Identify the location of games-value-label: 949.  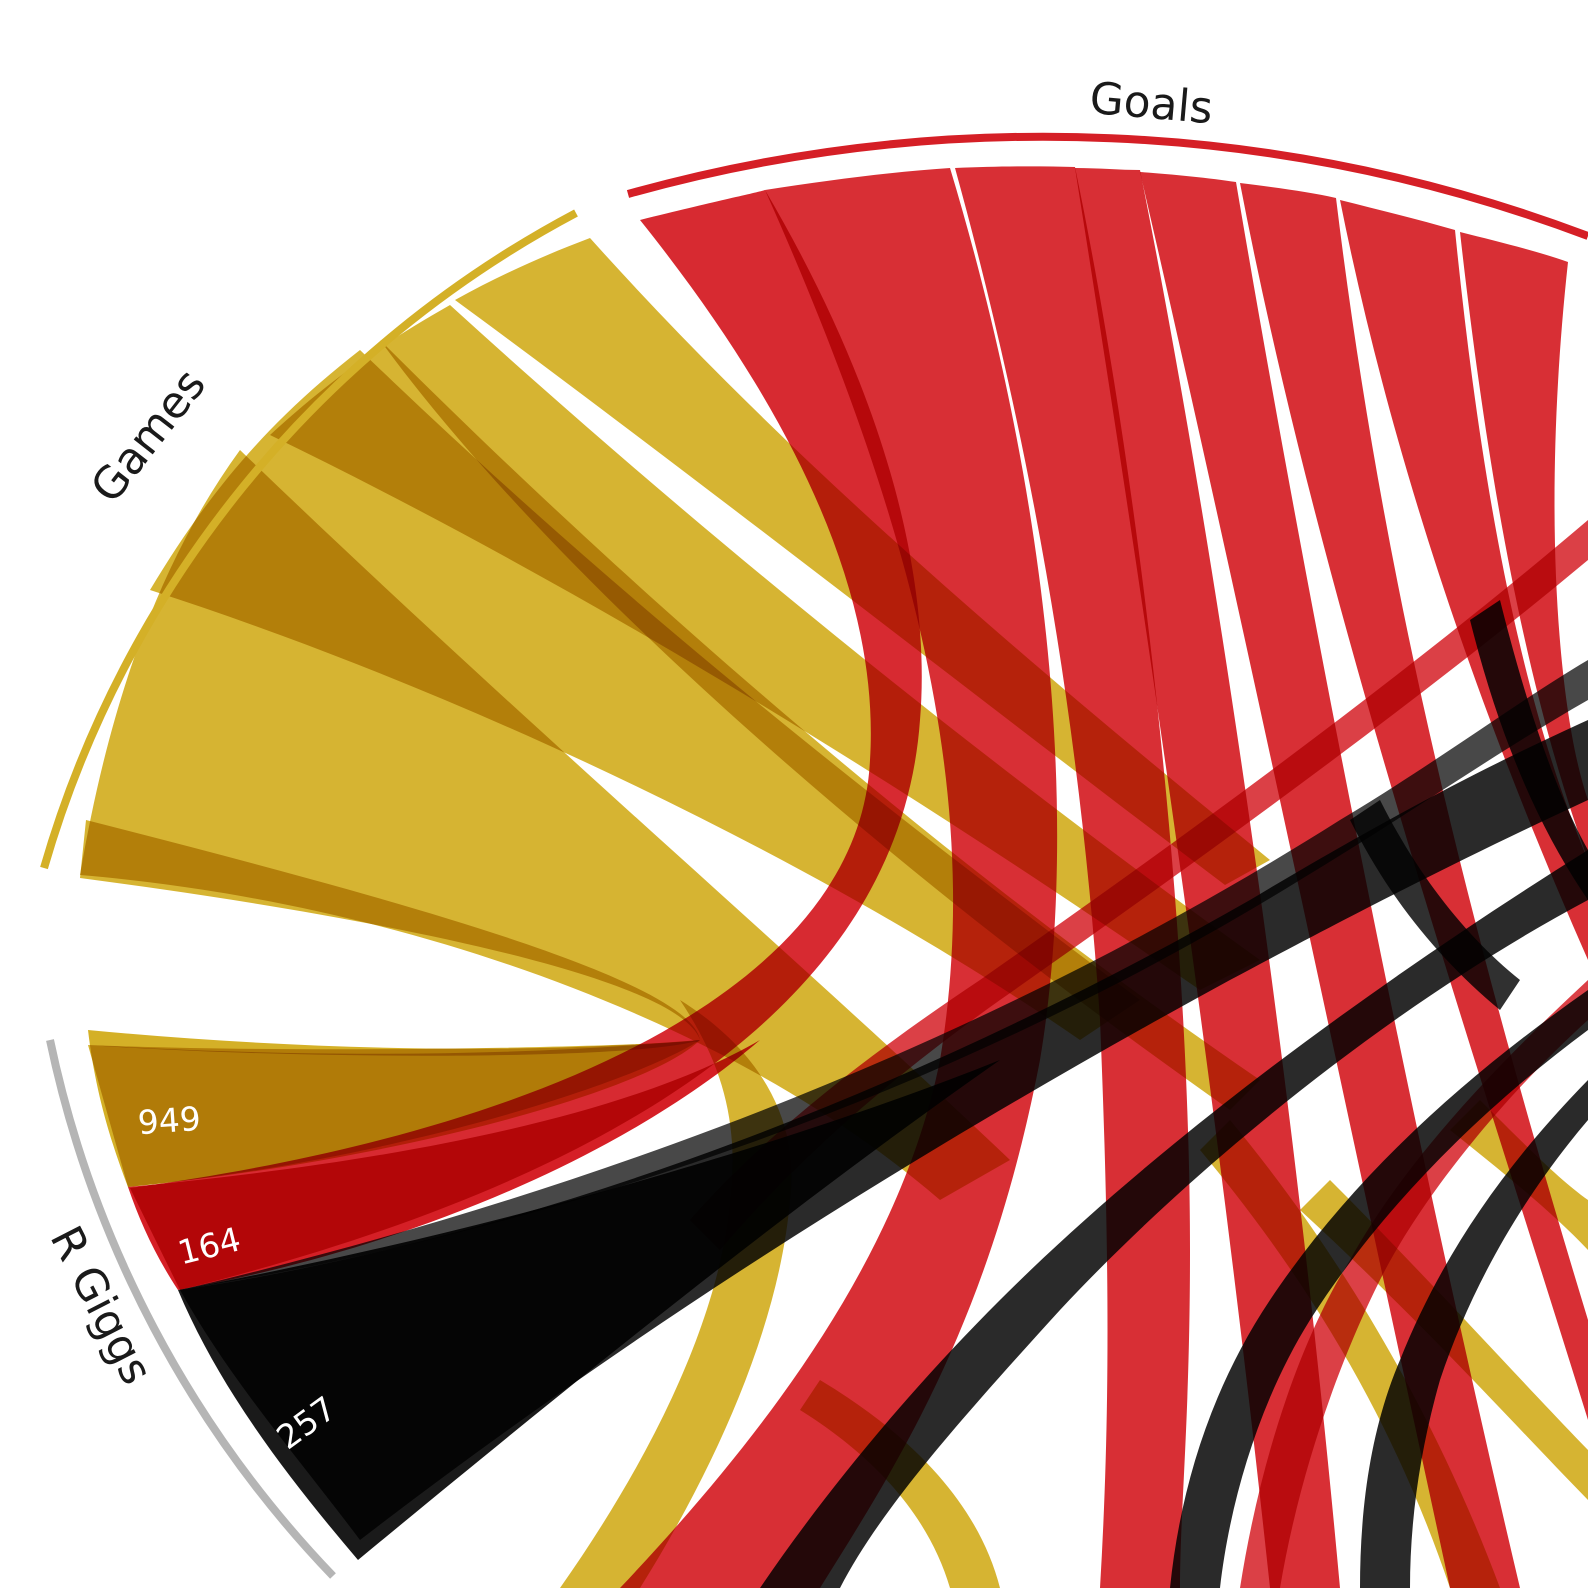
(169, 1120).